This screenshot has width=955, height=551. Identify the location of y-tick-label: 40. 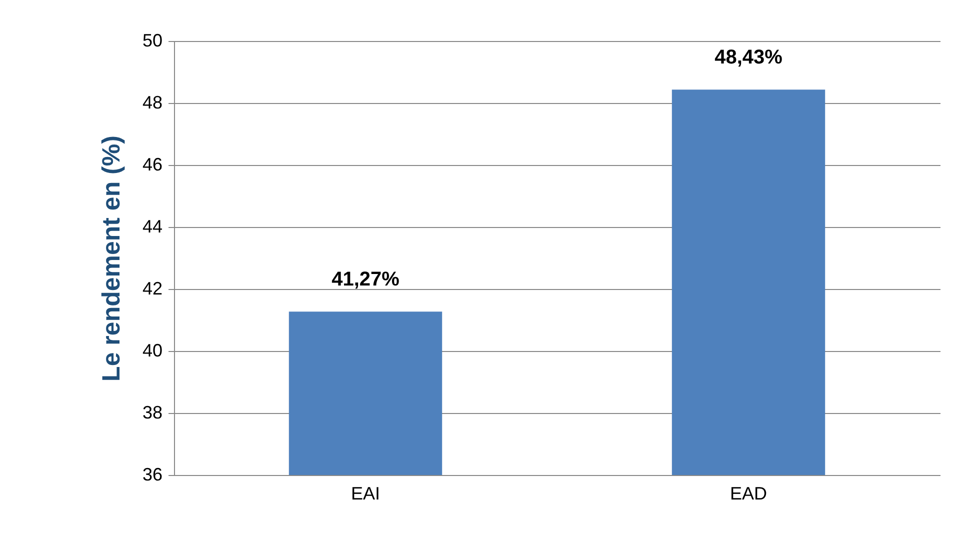
(152, 350).